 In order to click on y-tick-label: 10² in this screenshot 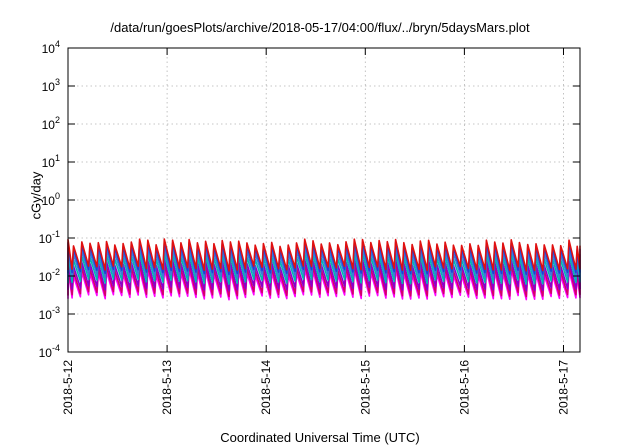, I will do `click(51, 123)`.